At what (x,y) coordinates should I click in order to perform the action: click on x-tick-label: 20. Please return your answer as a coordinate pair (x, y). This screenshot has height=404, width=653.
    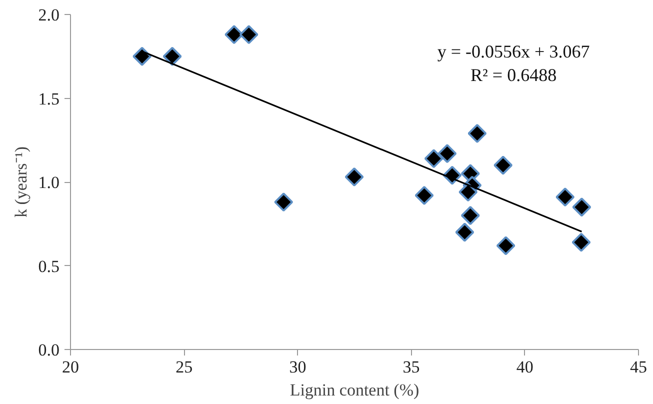
    Looking at the image, I should click on (70, 367).